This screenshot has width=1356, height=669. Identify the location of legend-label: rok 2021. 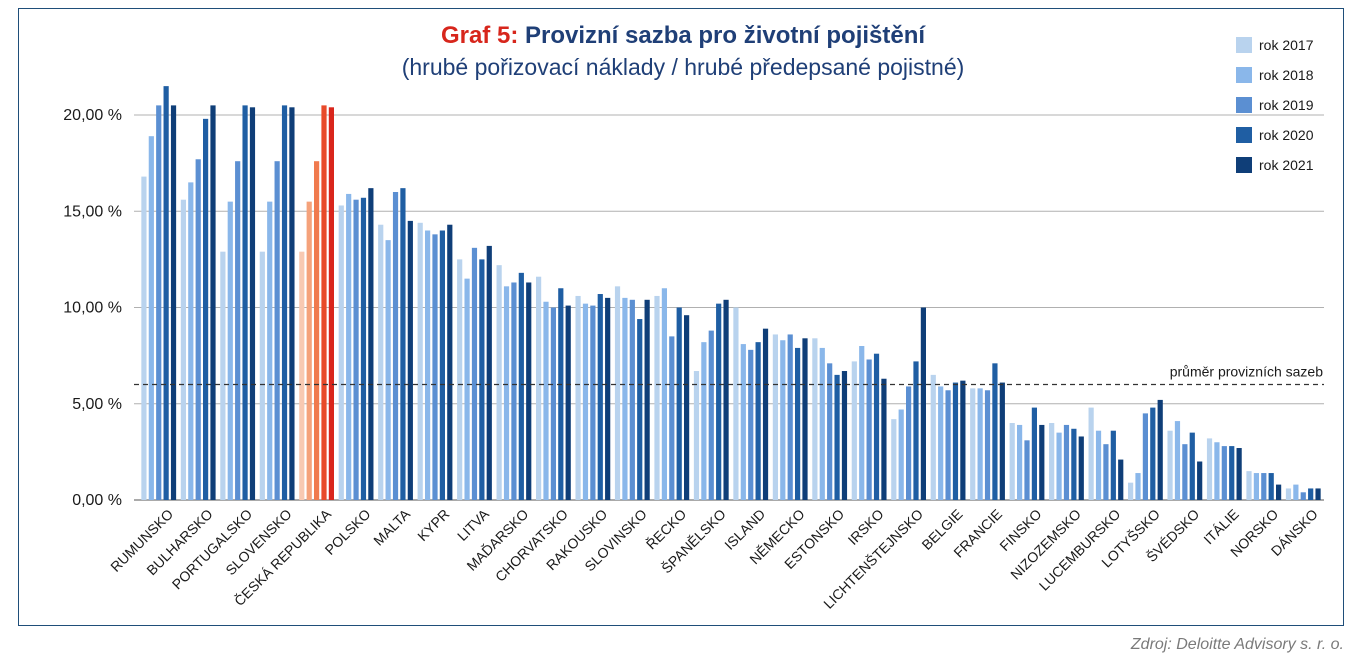
(1286, 165).